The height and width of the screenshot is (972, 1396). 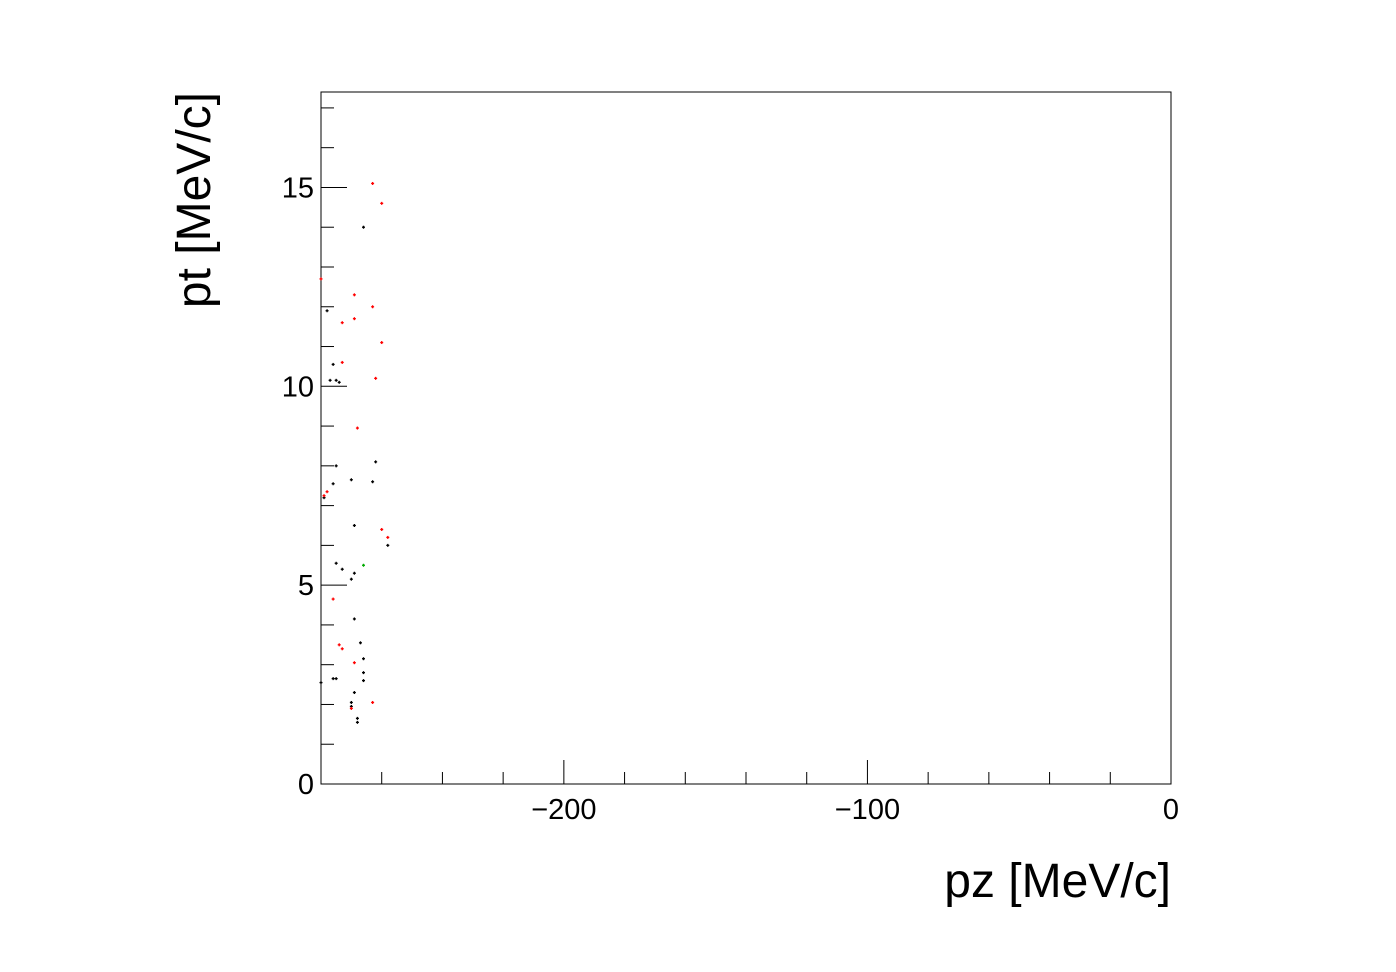 What do you see at coordinates (1057, 881) in the screenshot?
I see `x-axis-title: pz [MeV/c]` at bounding box center [1057, 881].